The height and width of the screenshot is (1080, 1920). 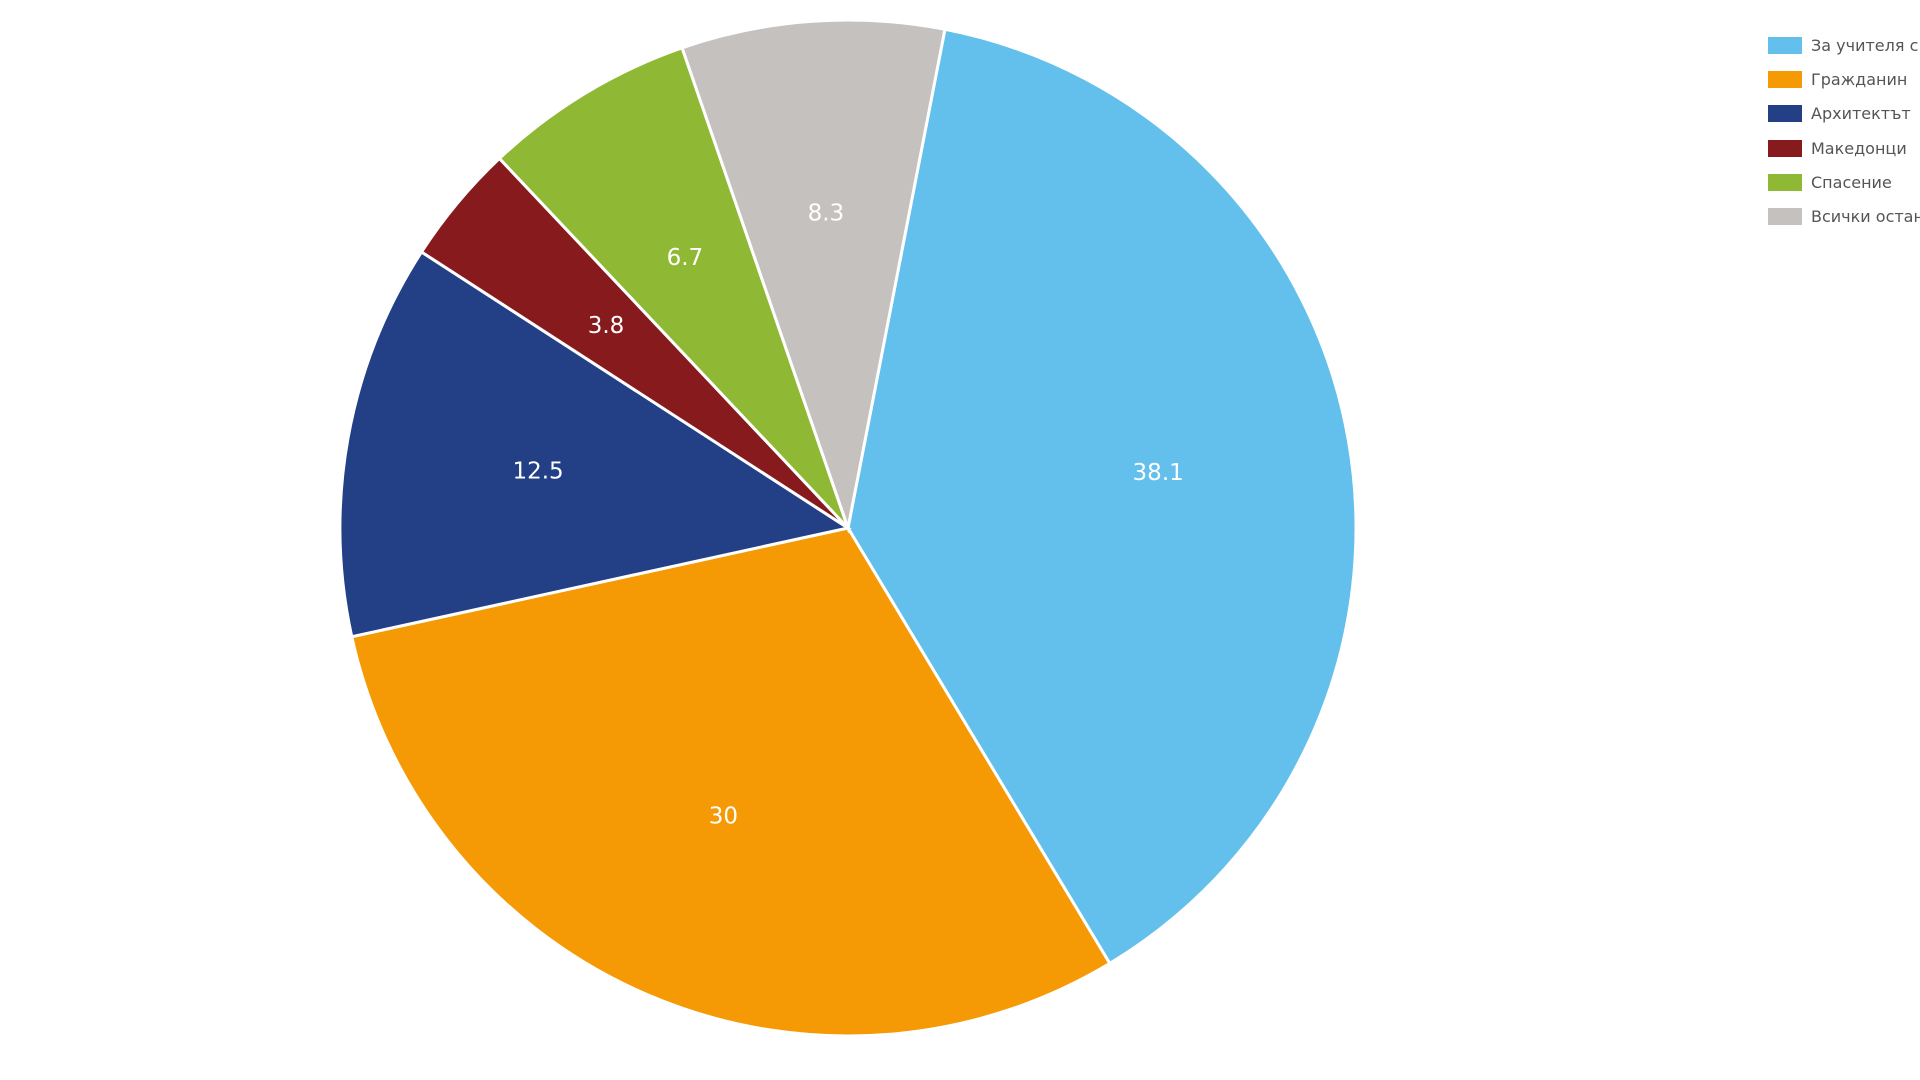 I want to click on legend-item: Спасение, so click(x=1844, y=182).